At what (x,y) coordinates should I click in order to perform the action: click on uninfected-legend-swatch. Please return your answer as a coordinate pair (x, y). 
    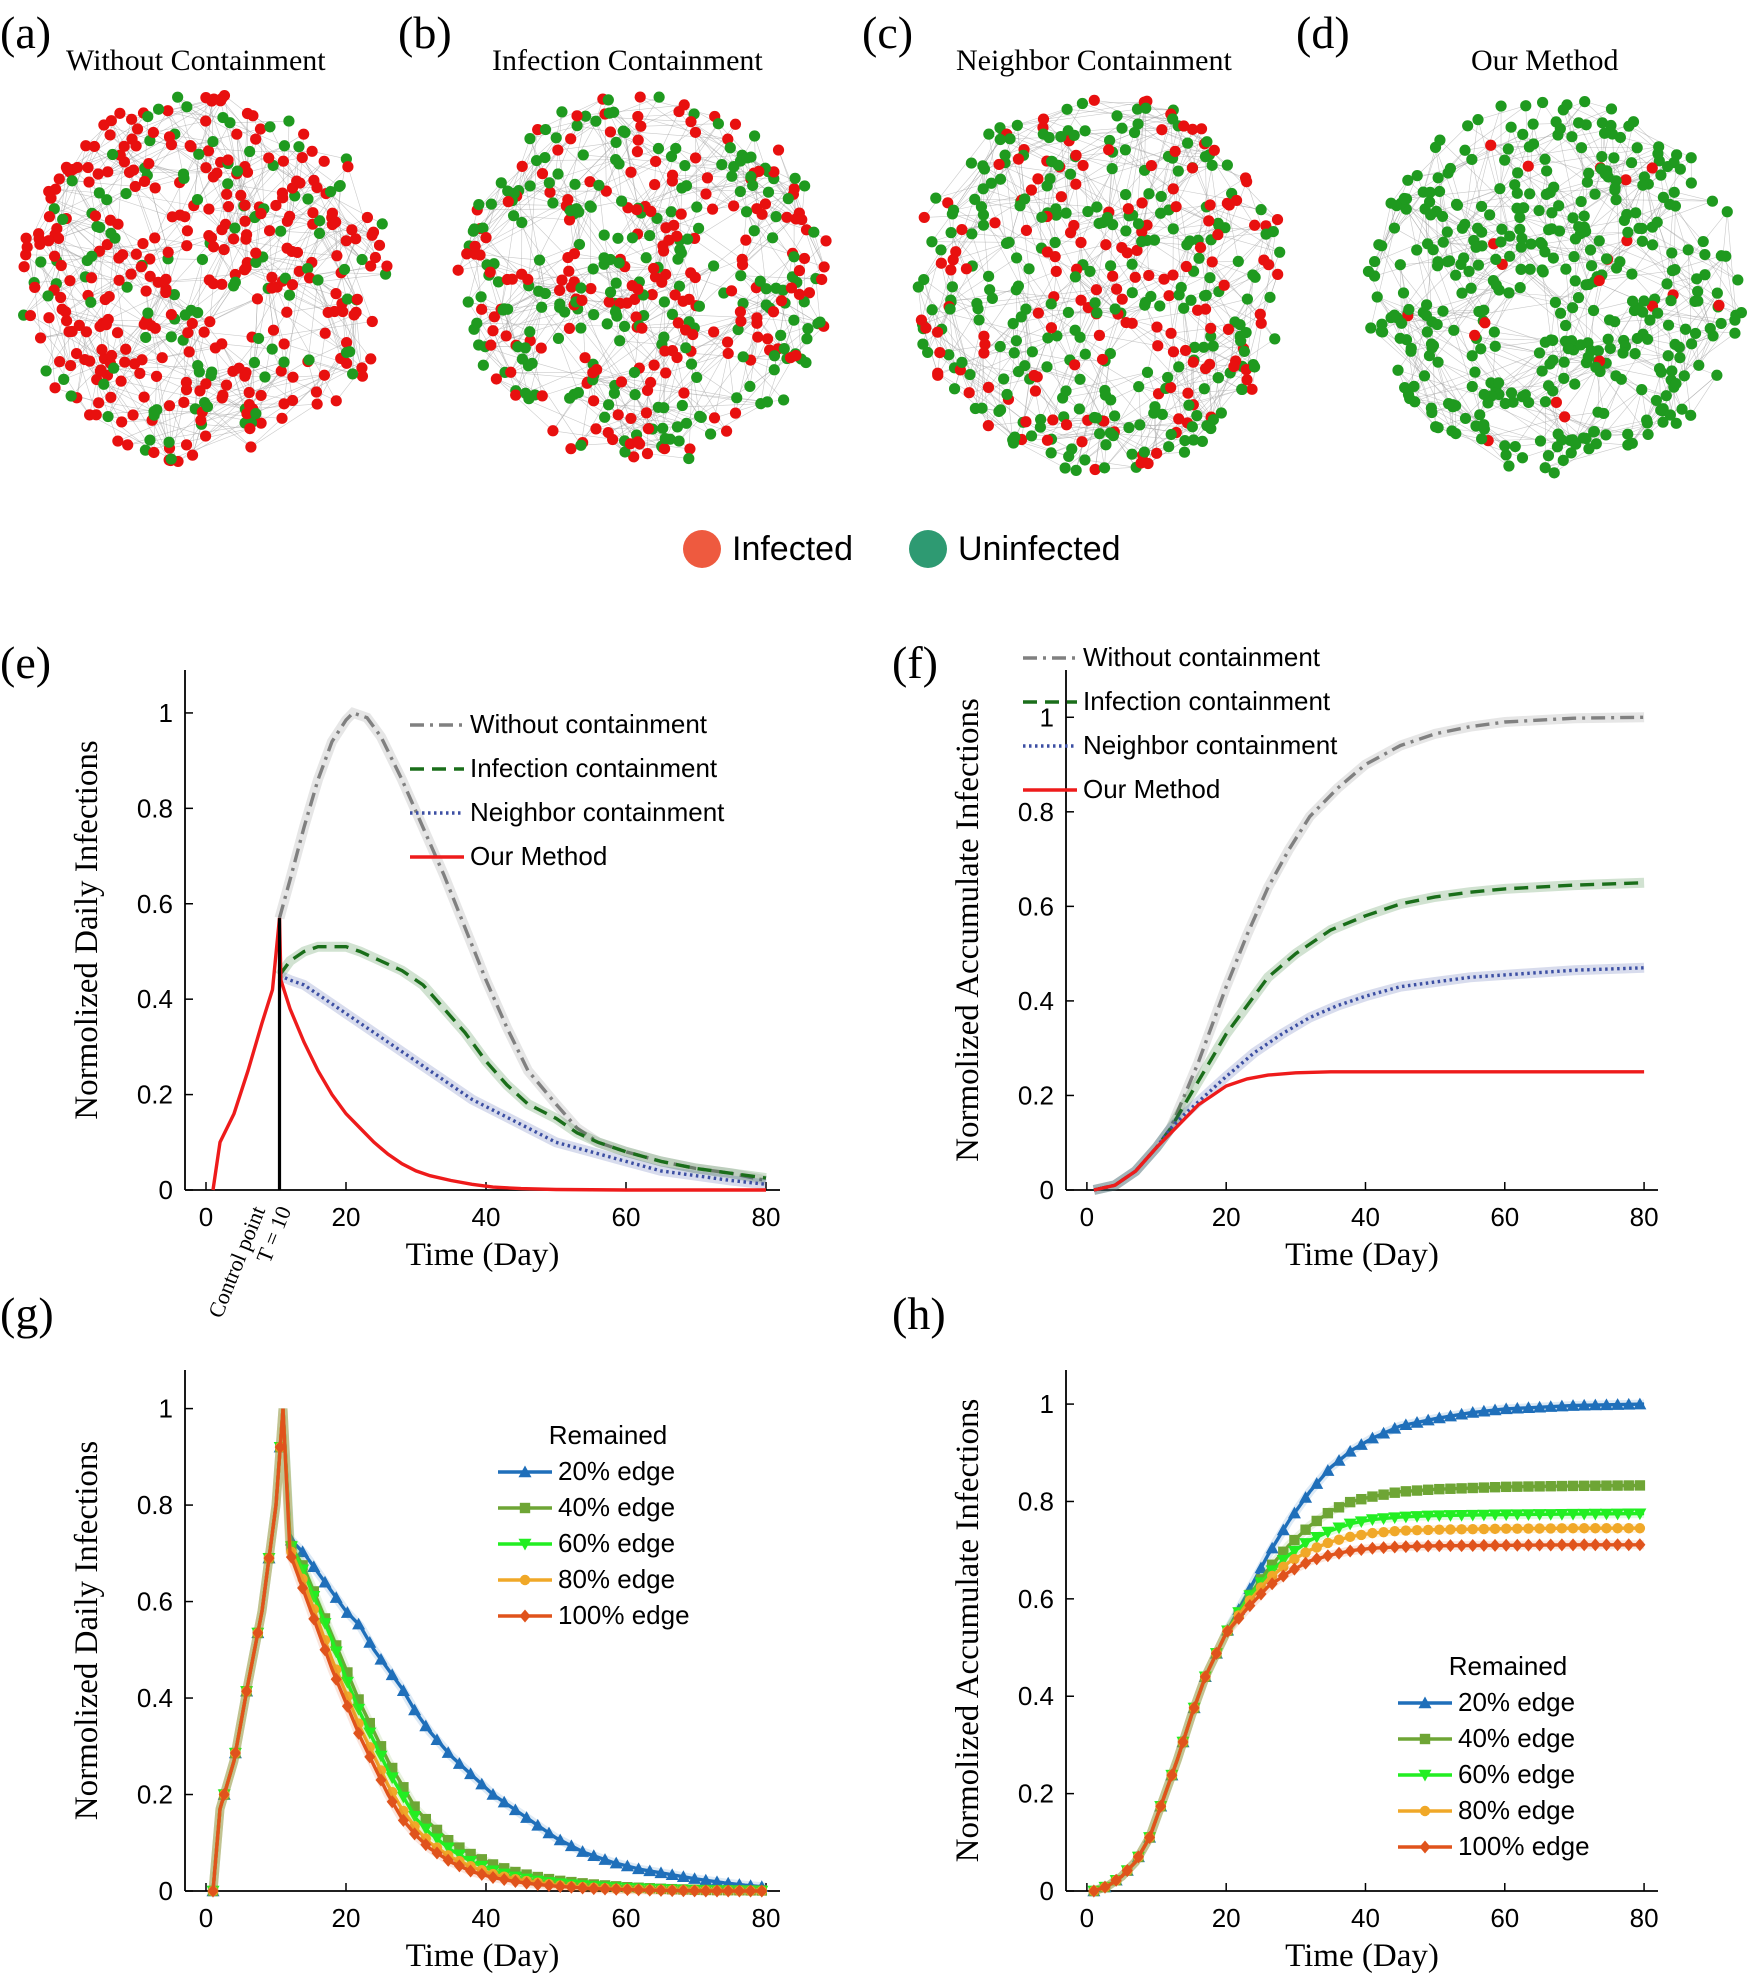
    Looking at the image, I should click on (928, 549).